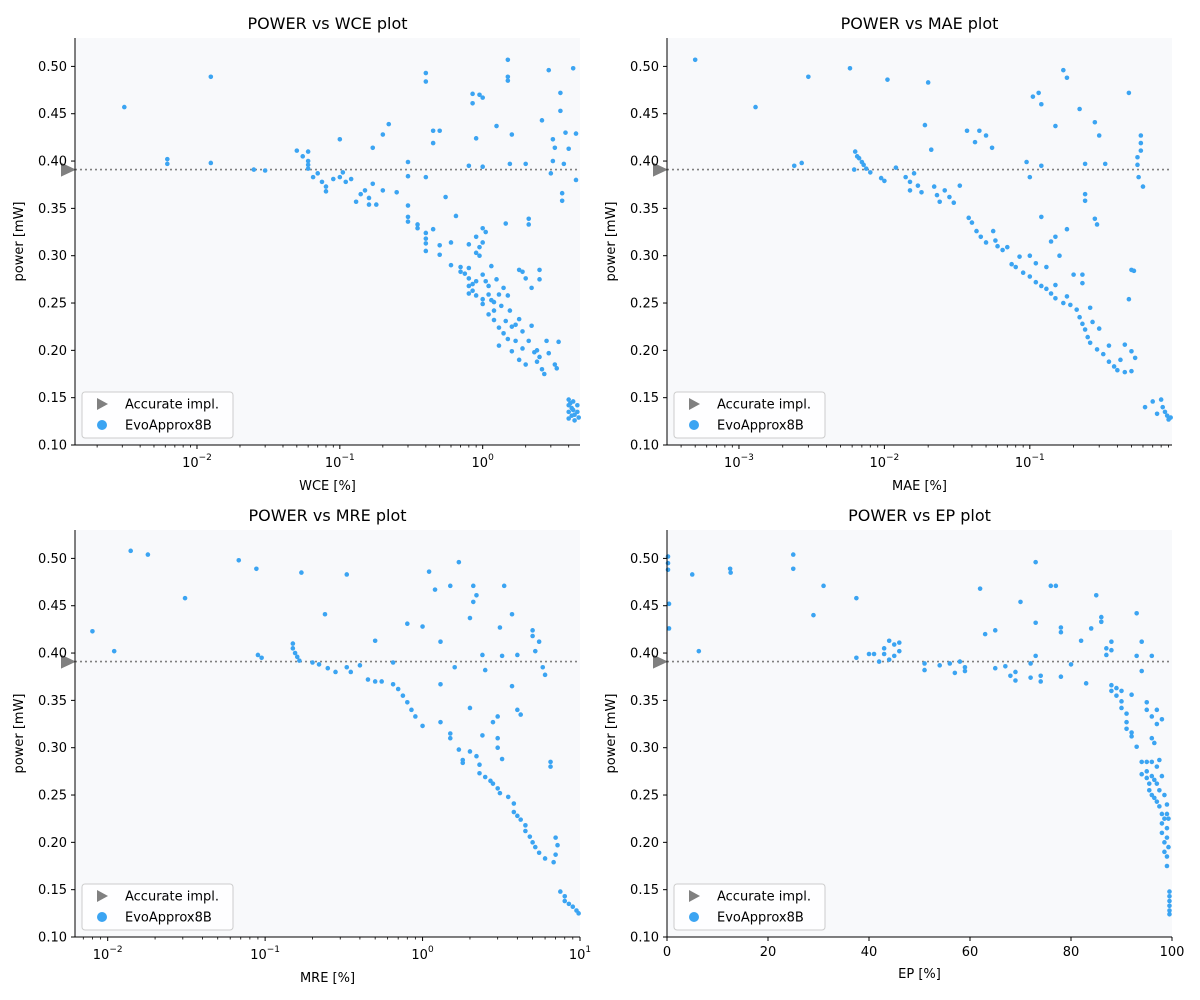 The image size is (1200, 1000). What do you see at coordinates (52, 209) in the screenshot?
I see `y-tick-label: 0.35` at bounding box center [52, 209].